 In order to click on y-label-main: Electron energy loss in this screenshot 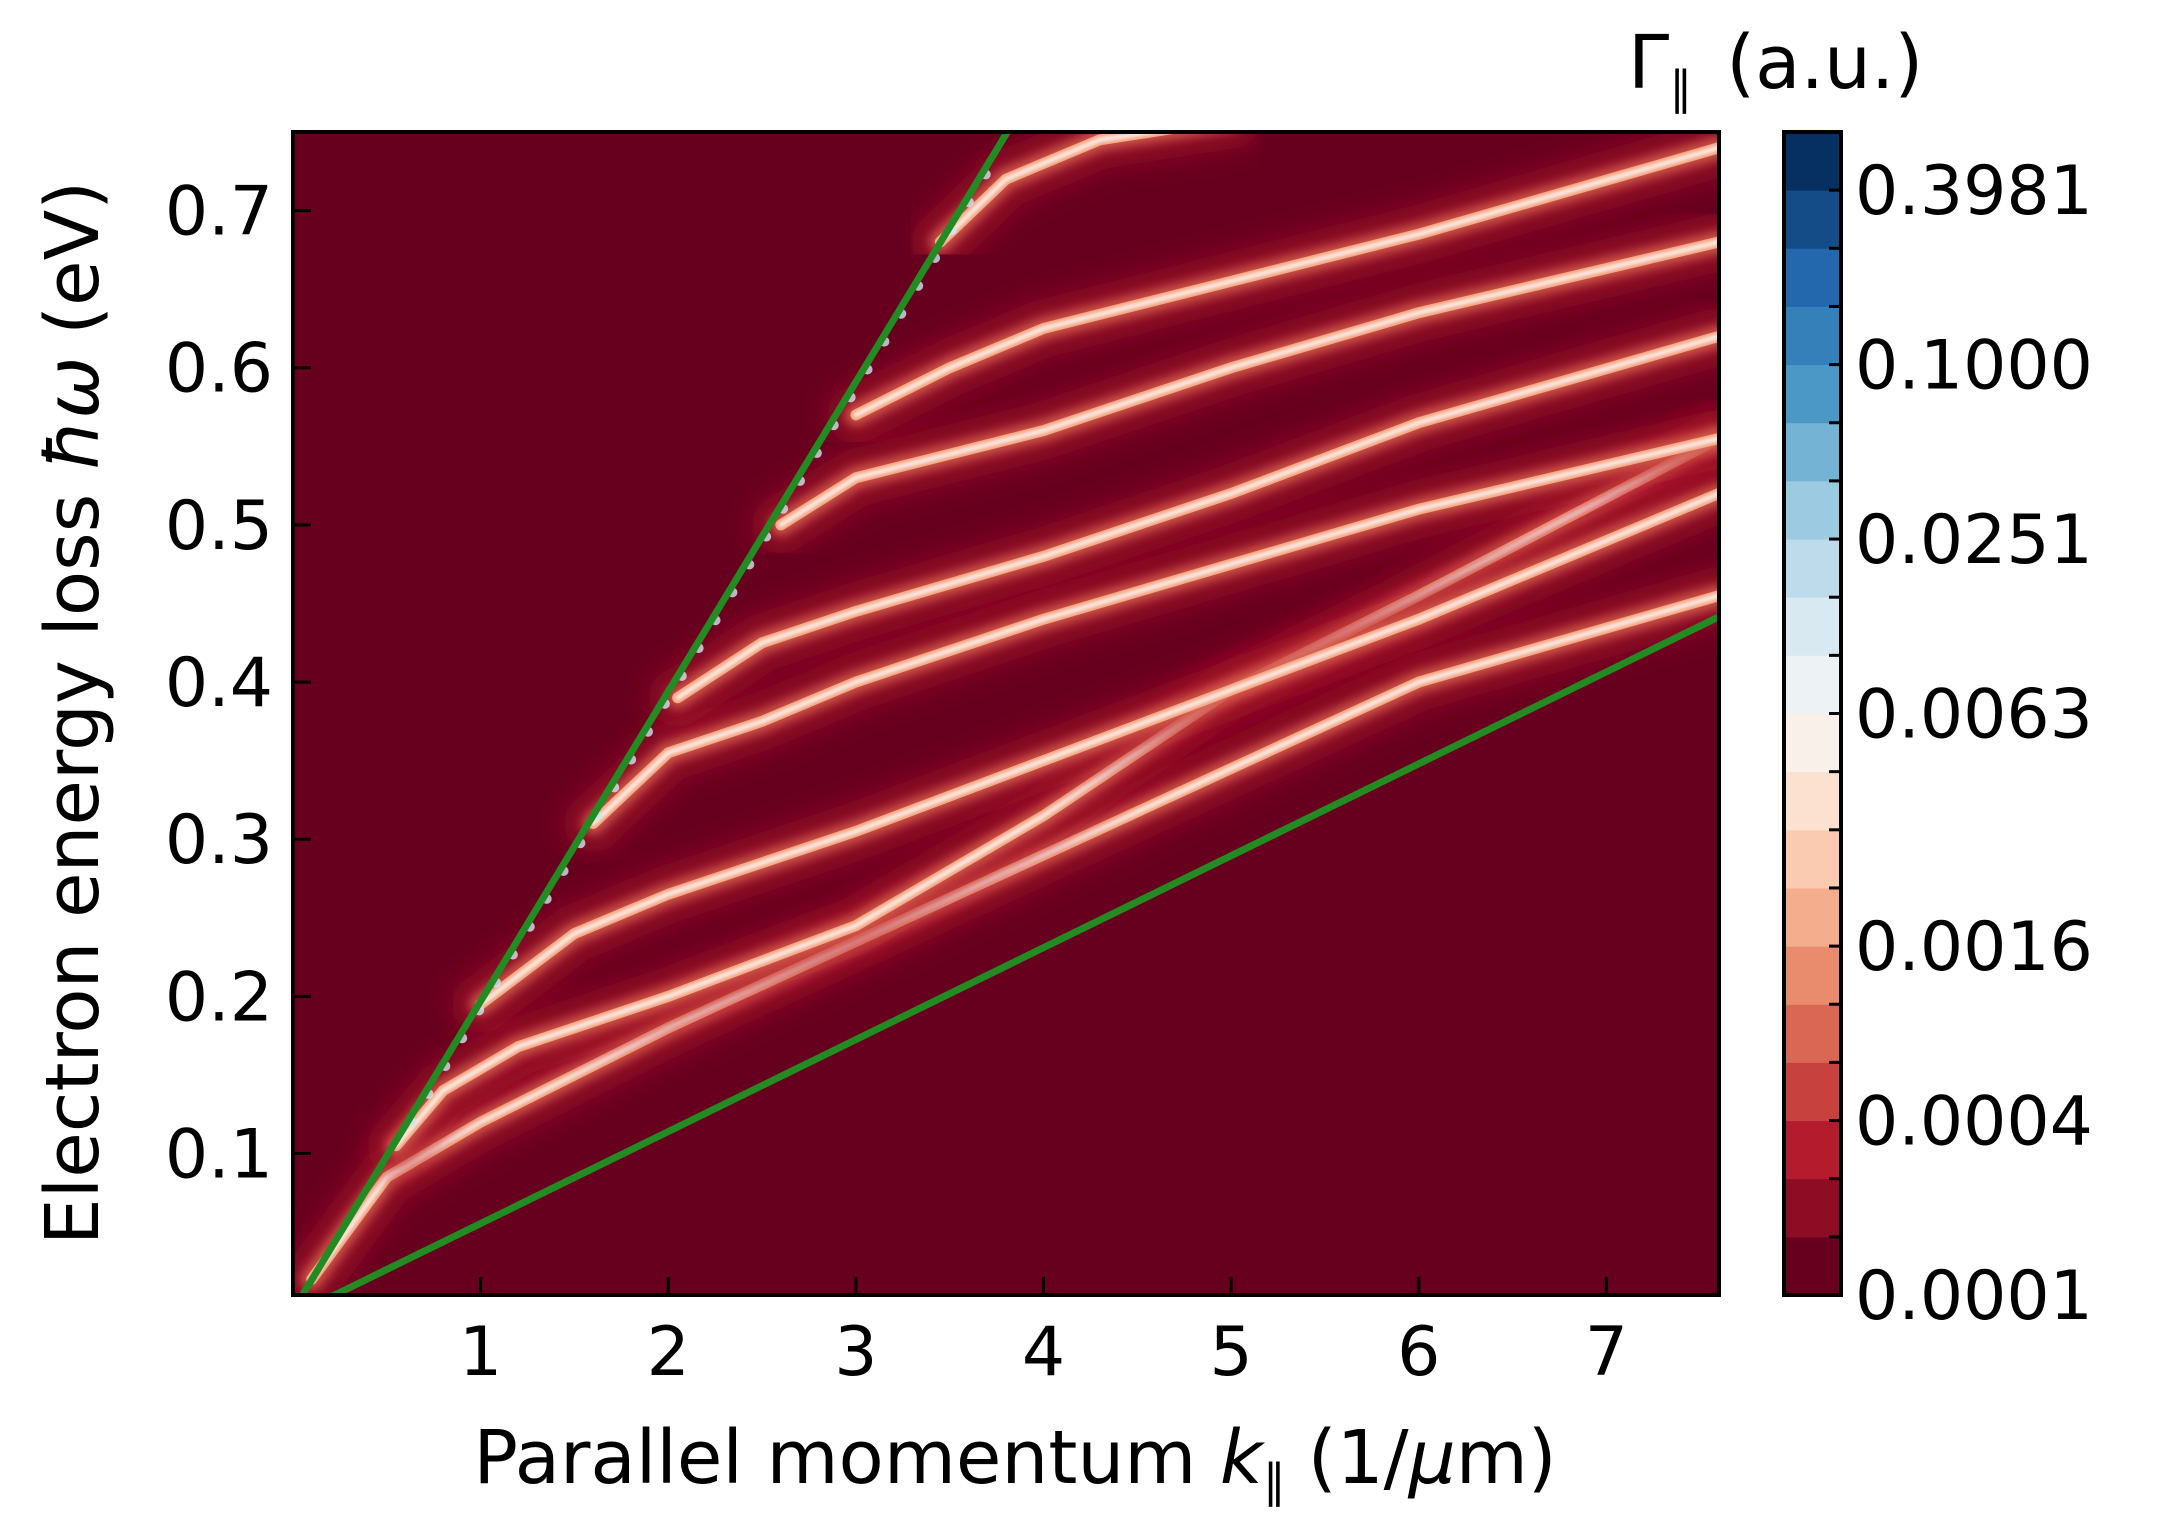, I will do `click(73, 857)`.